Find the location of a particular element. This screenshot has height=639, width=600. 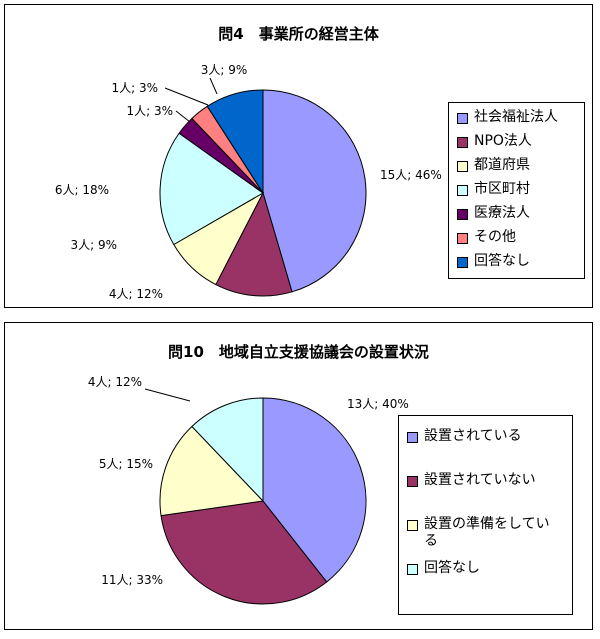

legend-item: 都道府県 is located at coordinates (520, 169).